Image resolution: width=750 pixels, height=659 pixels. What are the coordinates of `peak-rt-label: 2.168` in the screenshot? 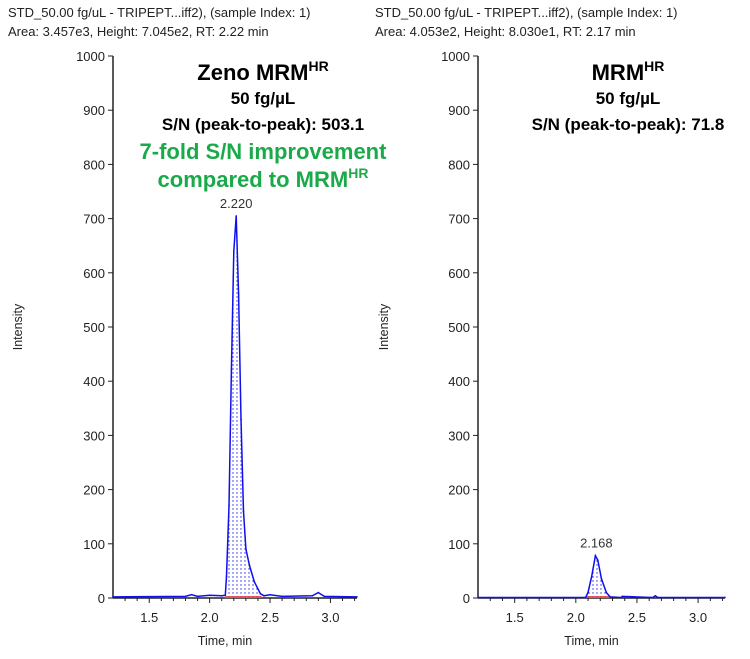 It's located at (596, 543).